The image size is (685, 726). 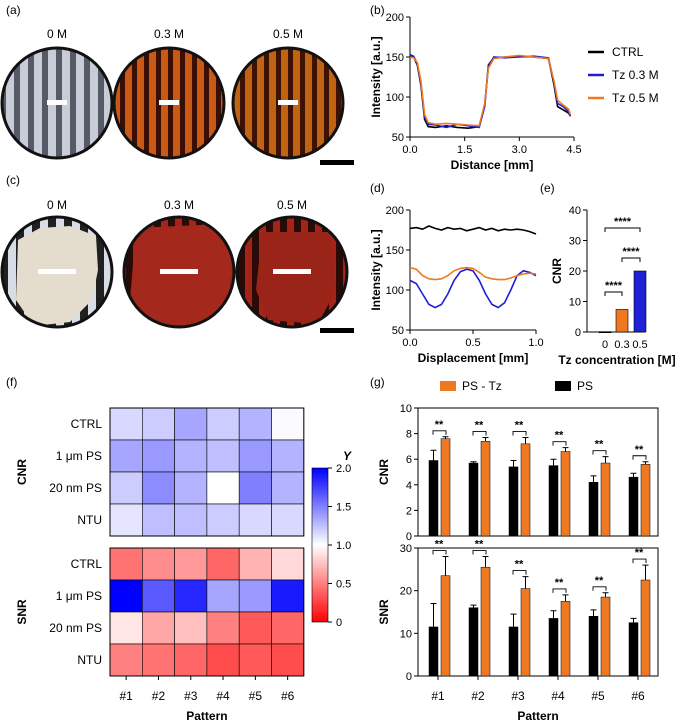 I want to click on x-tick-label: 0.0, so click(x=409, y=150).